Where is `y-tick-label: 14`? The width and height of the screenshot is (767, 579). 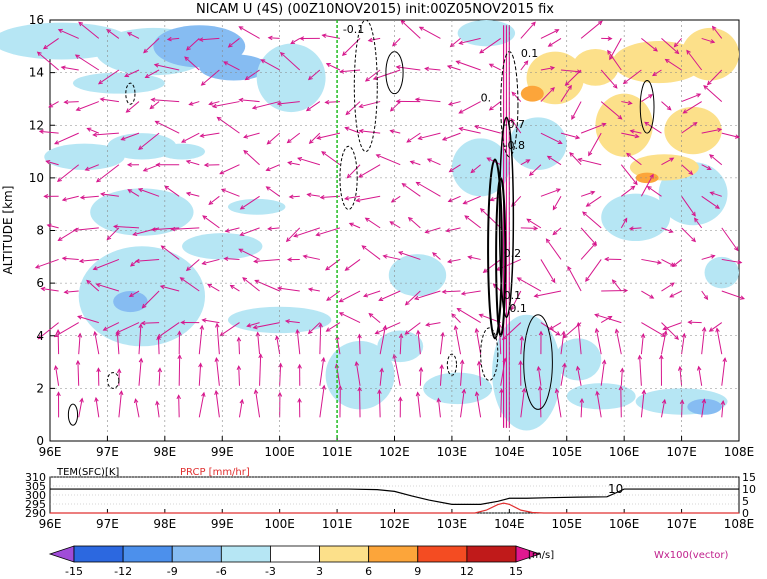
y-tick-label: 14 is located at coordinates (36, 73).